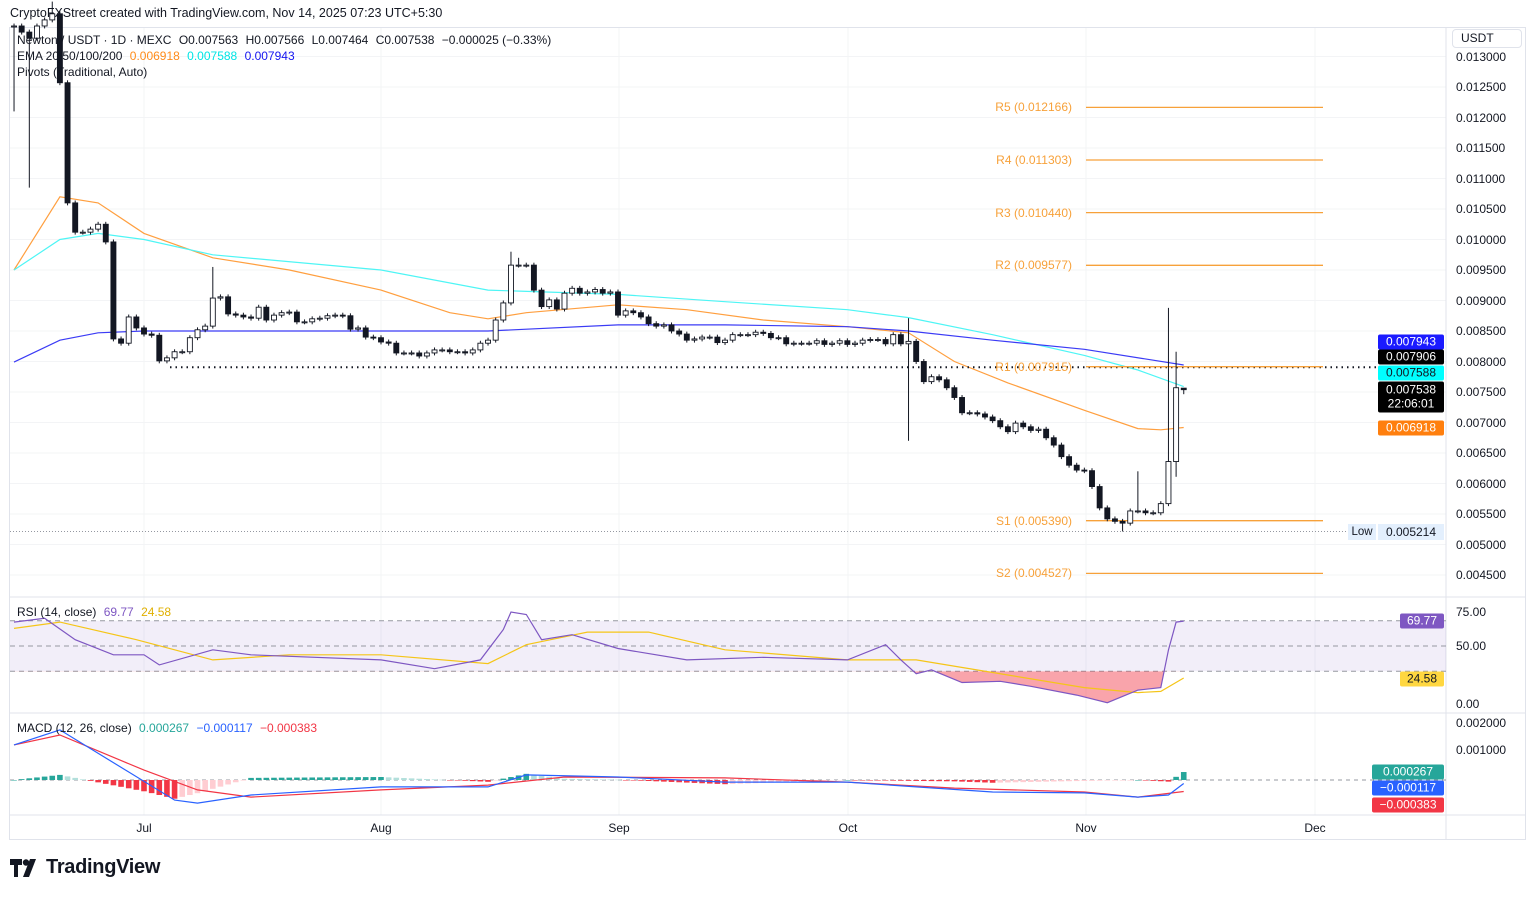 The image size is (1536, 897). Describe the element at coordinates (1034, 160) in the screenshot. I see `pivot-label: R4 (0.011303)` at that location.